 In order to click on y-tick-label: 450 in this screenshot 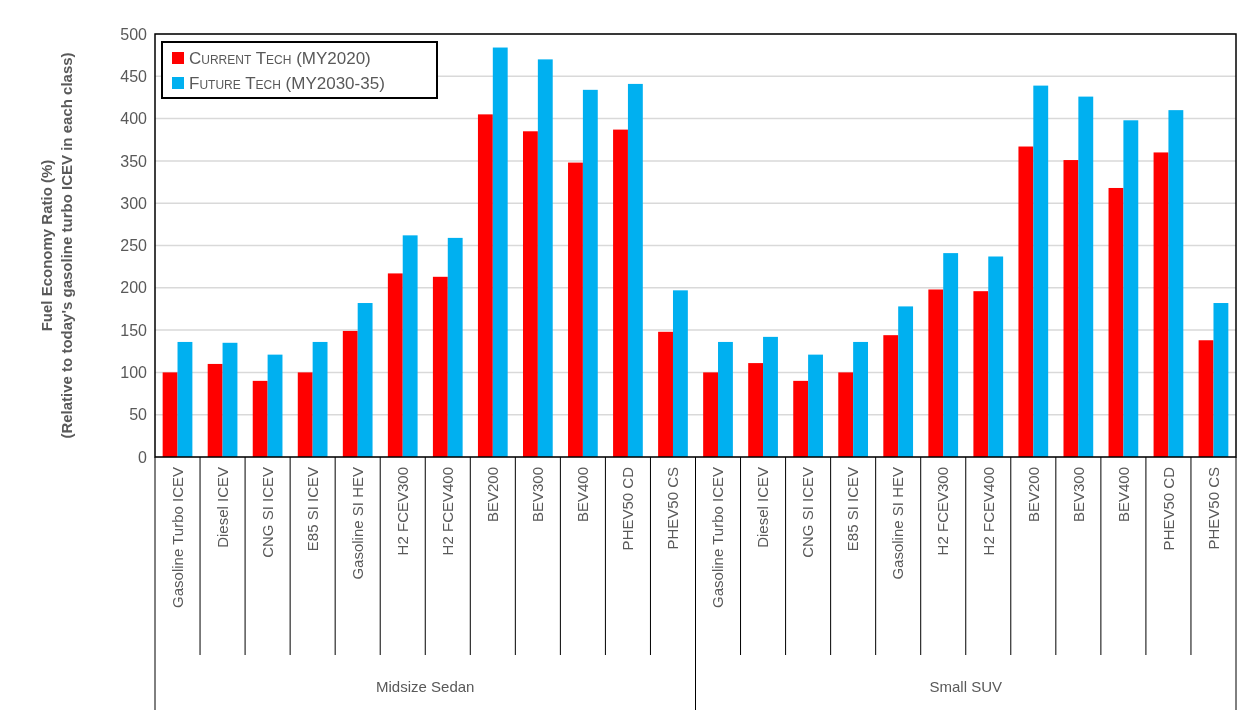, I will do `click(134, 76)`.